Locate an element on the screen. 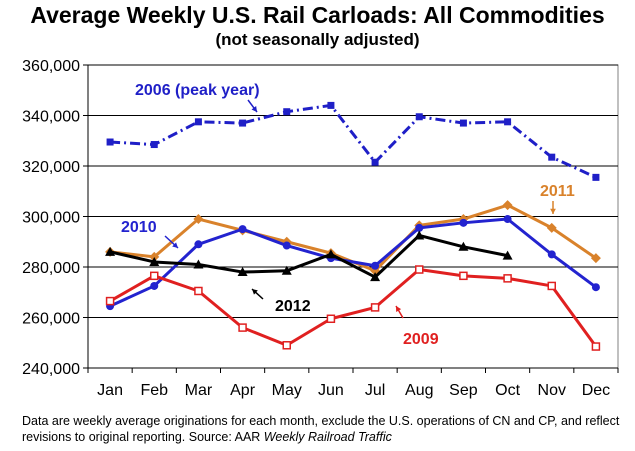 Image resolution: width=635 pixels, height=451 pixels. annotation-label: 2010 is located at coordinates (139, 227).